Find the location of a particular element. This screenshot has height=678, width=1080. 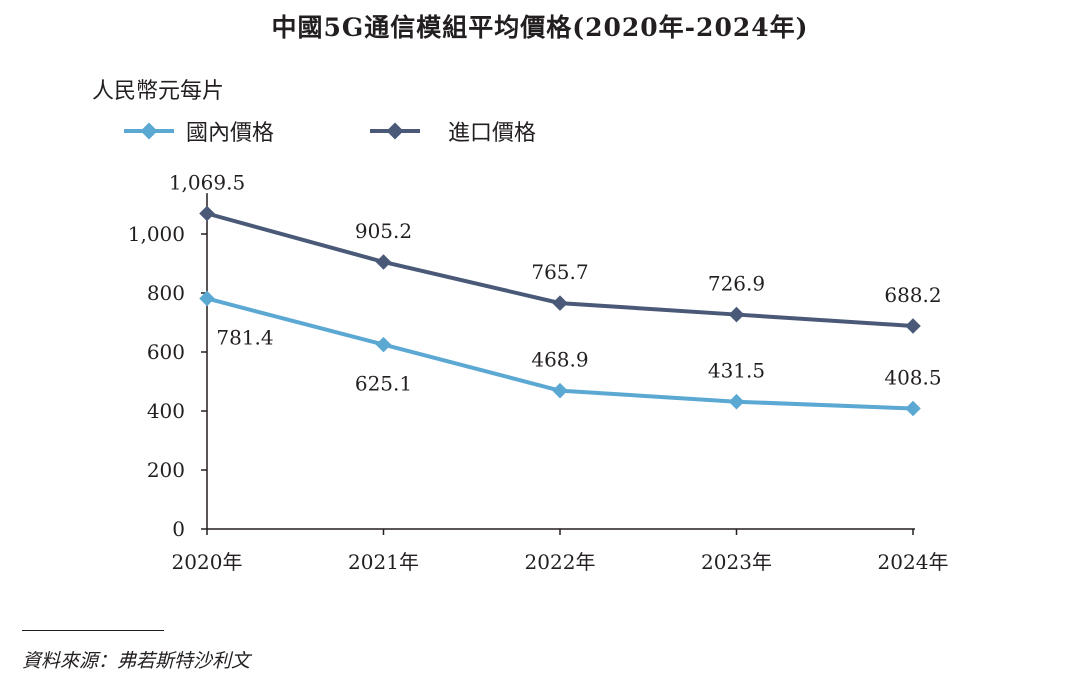

y-tick-label: 600 is located at coordinates (166, 352).